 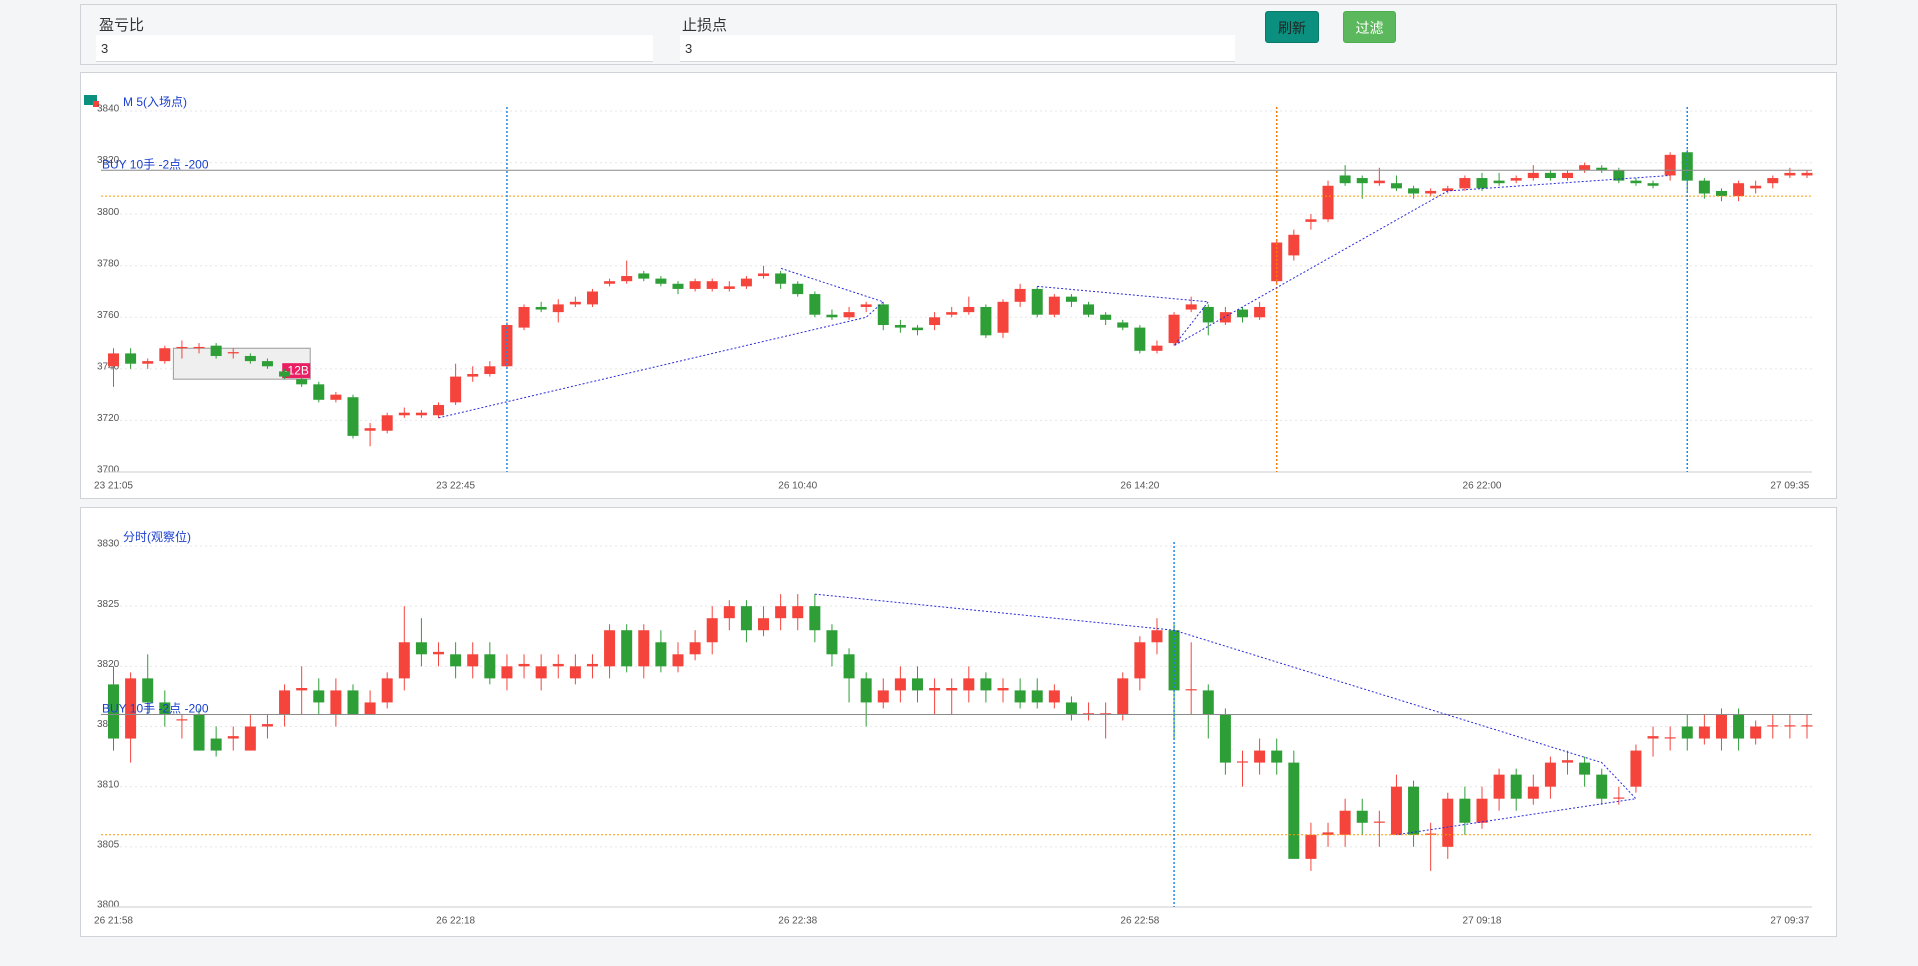 What do you see at coordinates (1292, 27) in the screenshot?
I see `refresh-button: 刷新` at bounding box center [1292, 27].